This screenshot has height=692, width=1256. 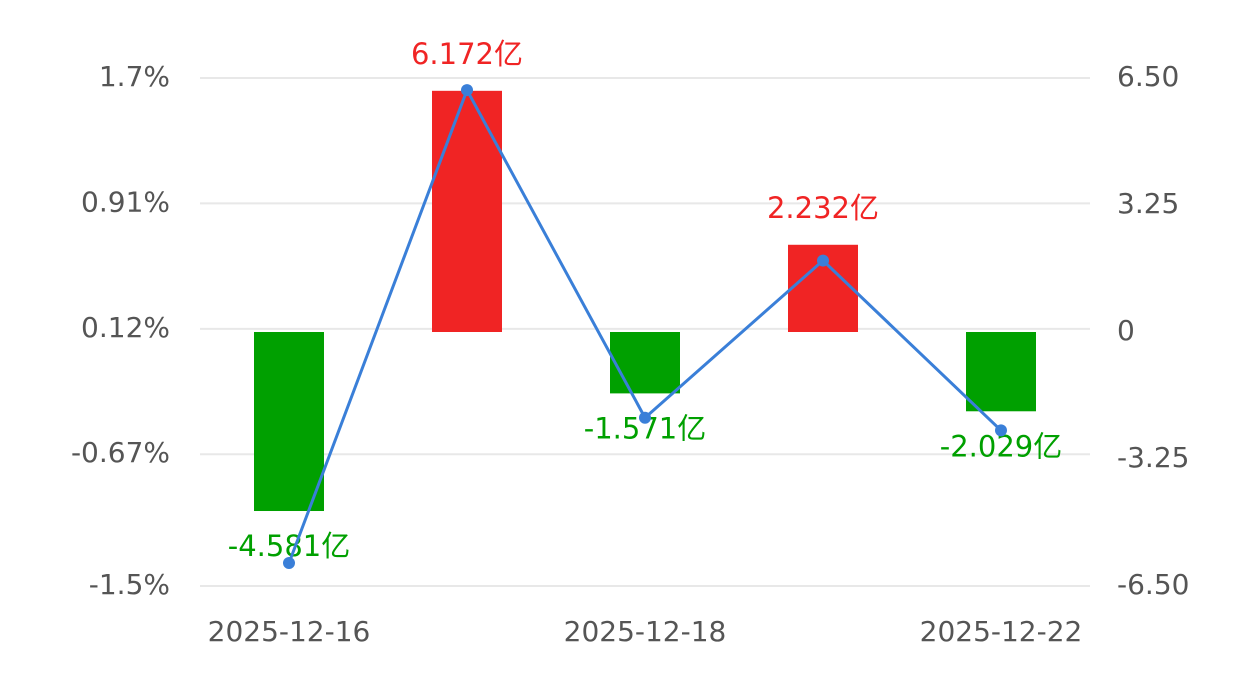 What do you see at coordinates (129, 584) in the screenshot?
I see `y-tick-label: -1.5%` at bounding box center [129, 584].